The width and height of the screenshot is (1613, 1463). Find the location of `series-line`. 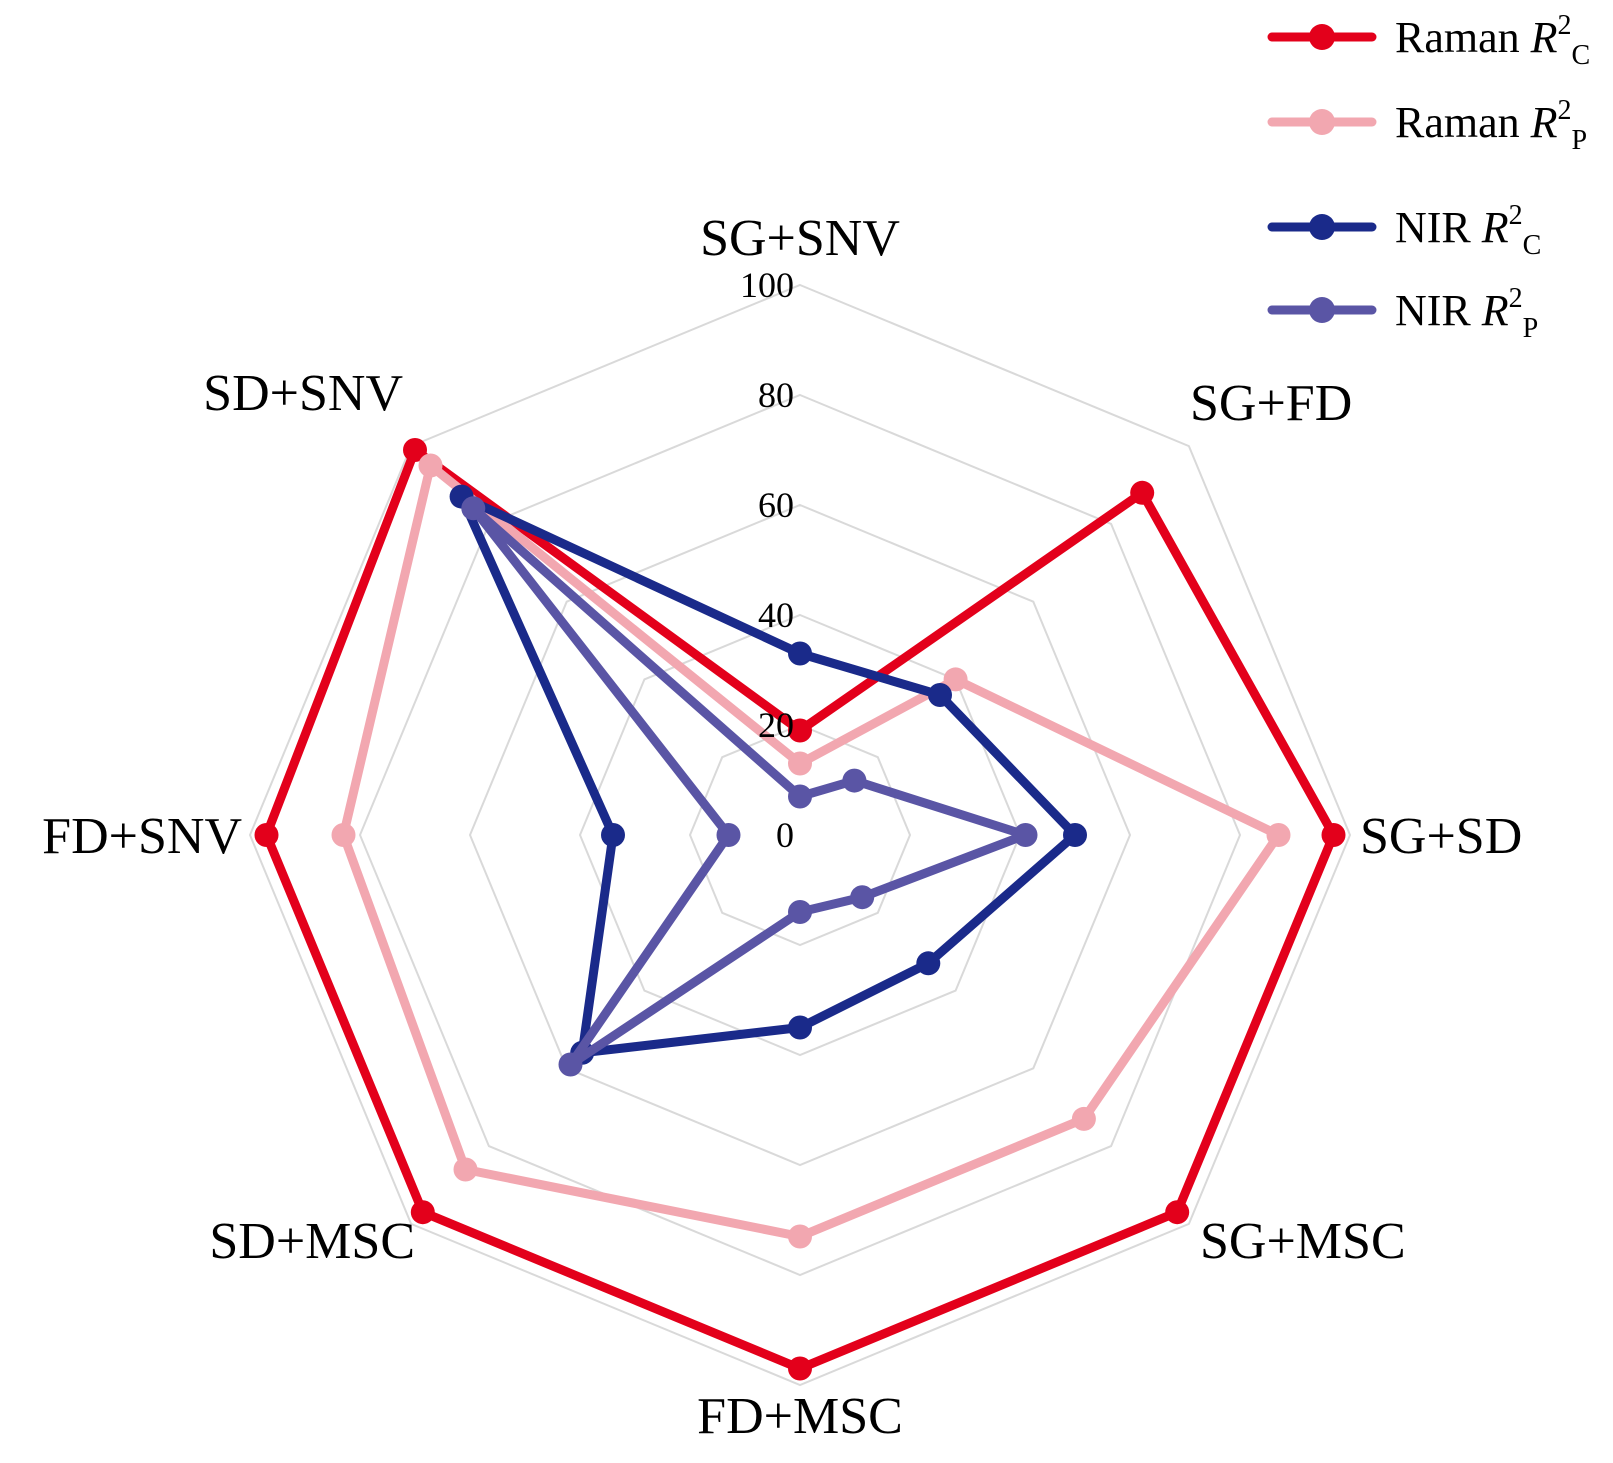

series-line is located at coordinates (749, 786).